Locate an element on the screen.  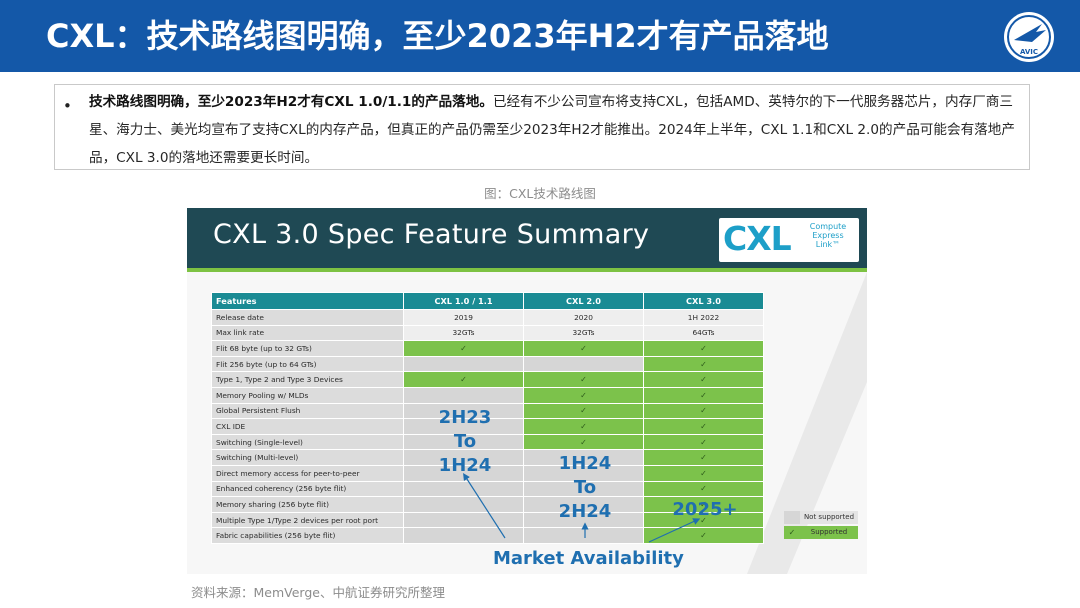
cxl-logo-word: CXL is located at coordinates (757, 238).